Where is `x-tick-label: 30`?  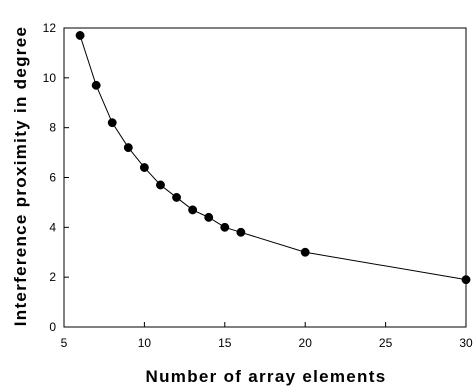 x-tick-label: 30 is located at coordinates (466, 343).